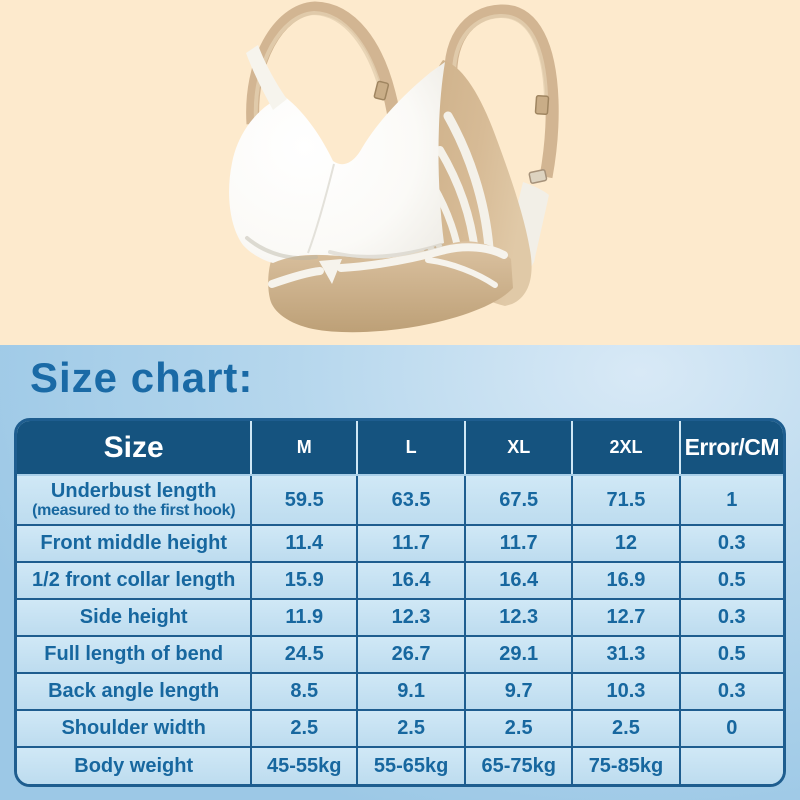 Image resolution: width=800 pixels, height=800 pixels. Describe the element at coordinates (519, 501) in the screenshot. I see `value-cell: 67.5` at that location.